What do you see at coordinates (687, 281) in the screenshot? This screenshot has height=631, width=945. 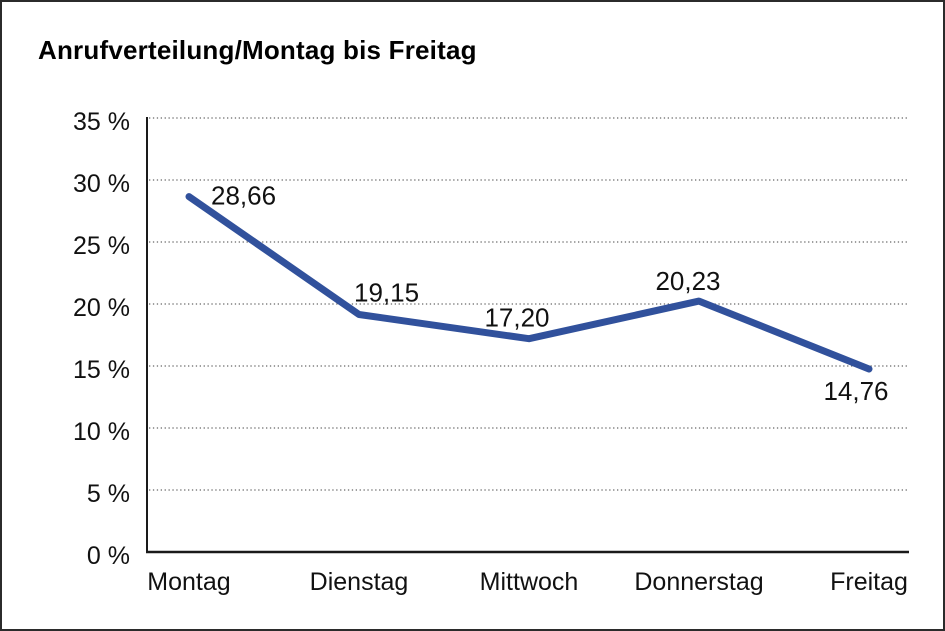 I see `data-point-label: 20,23` at bounding box center [687, 281].